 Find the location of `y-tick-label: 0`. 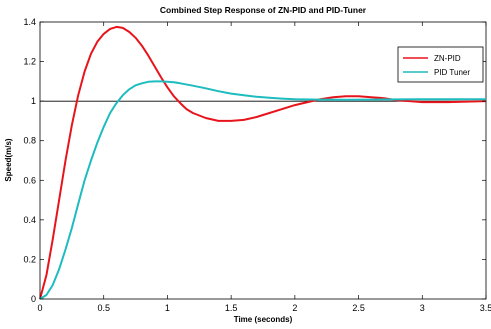

y-tick-label: 0 is located at coordinates (33, 299).